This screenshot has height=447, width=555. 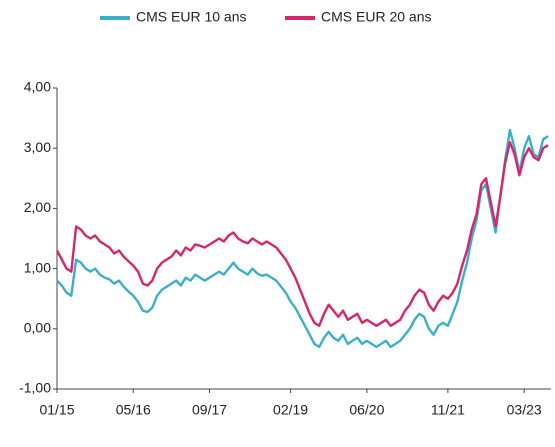 What do you see at coordinates (56, 410) in the screenshot?
I see `x-tick-label: 01/15` at bounding box center [56, 410].